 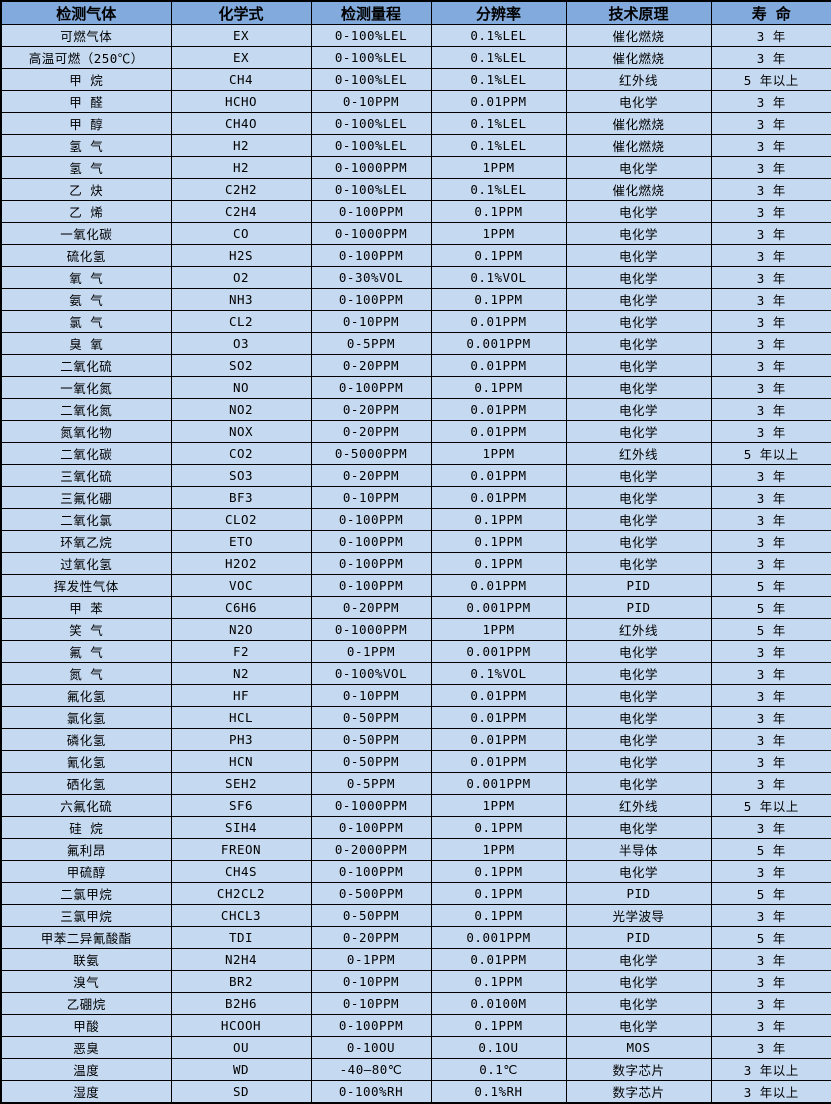 What do you see at coordinates (86, 343) in the screenshot?
I see `cell-gas: 臭 氧` at bounding box center [86, 343].